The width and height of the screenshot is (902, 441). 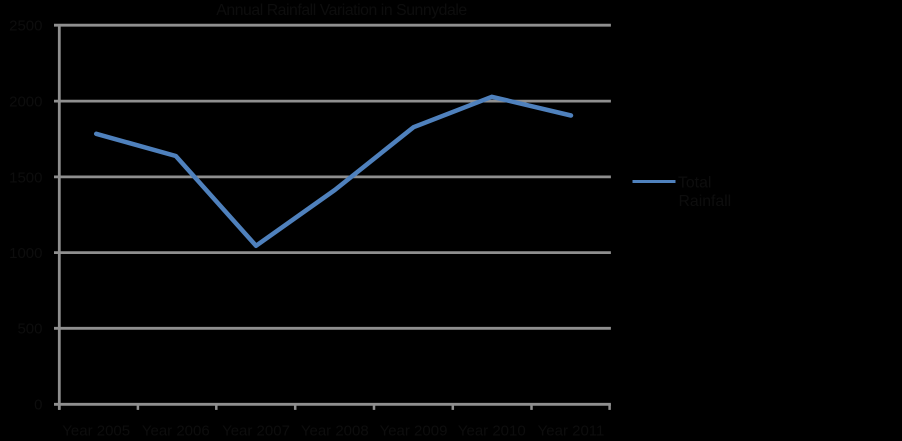 What do you see at coordinates (492, 431) in the screenshot?
I see `svg-text: Year 2010` at bounding box center [492, 431].